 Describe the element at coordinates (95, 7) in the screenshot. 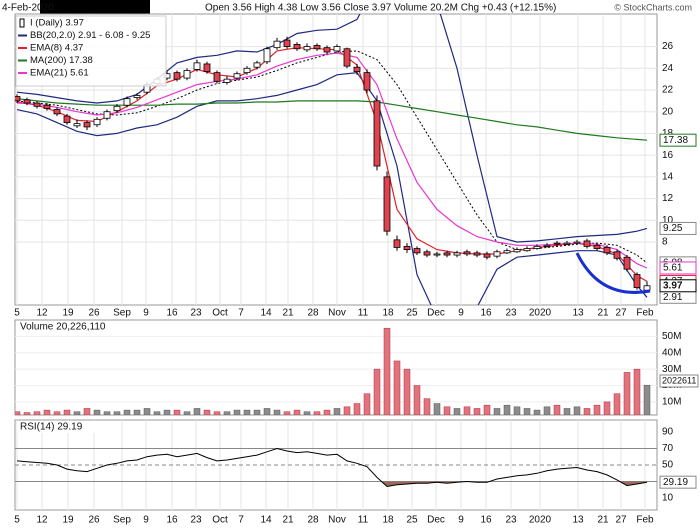

I see `redacted-symbol` at that location.